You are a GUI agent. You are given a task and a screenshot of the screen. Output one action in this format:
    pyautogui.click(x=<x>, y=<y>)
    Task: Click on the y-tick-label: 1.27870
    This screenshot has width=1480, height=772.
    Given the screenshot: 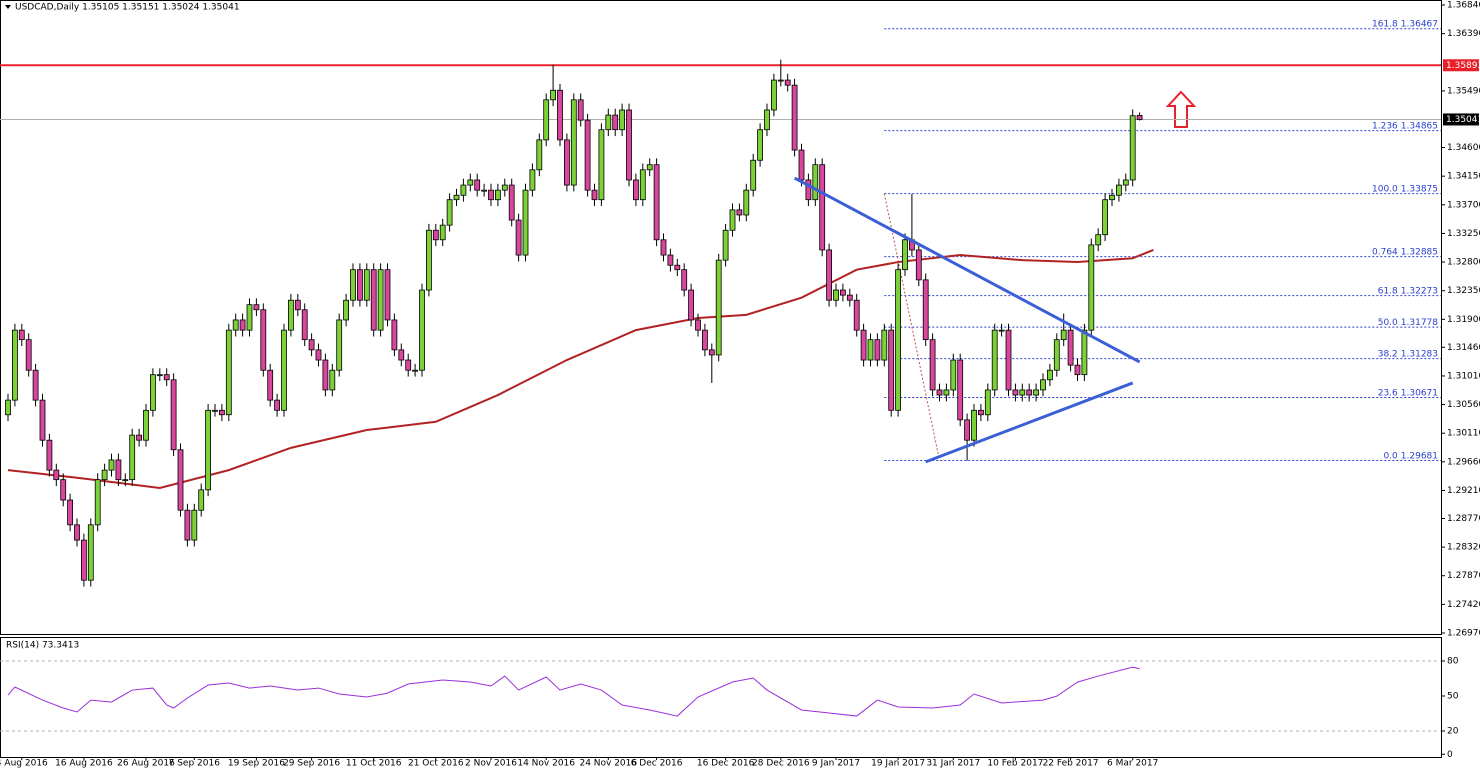 What is the action you would take?
    pyautogui.click(x=1463, y=576)
    